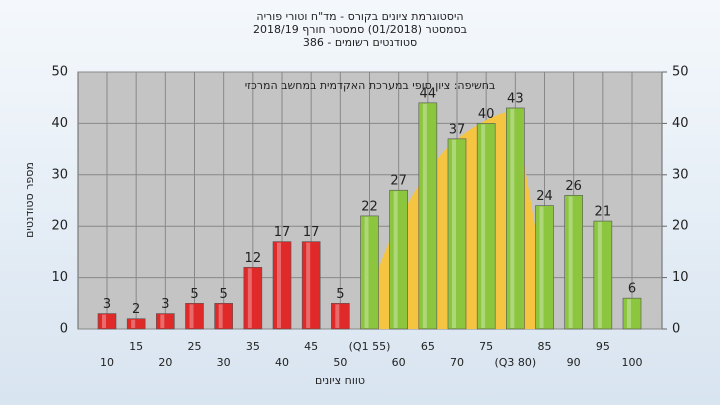  What do you see at coordinates (428, 93) in the screenshot?
I see `value-label: 44` at bounding box center [428, 93].